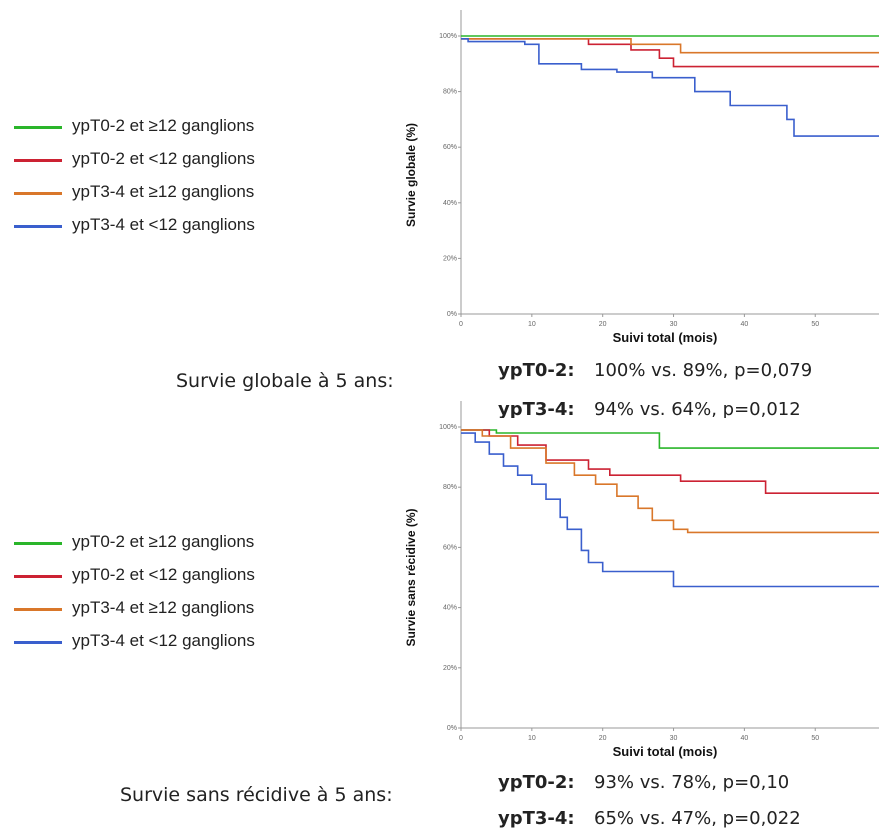  I want to click on summary-row: ypT3-4: 65% vs. 47%, p=0,022, so click(649, 818).